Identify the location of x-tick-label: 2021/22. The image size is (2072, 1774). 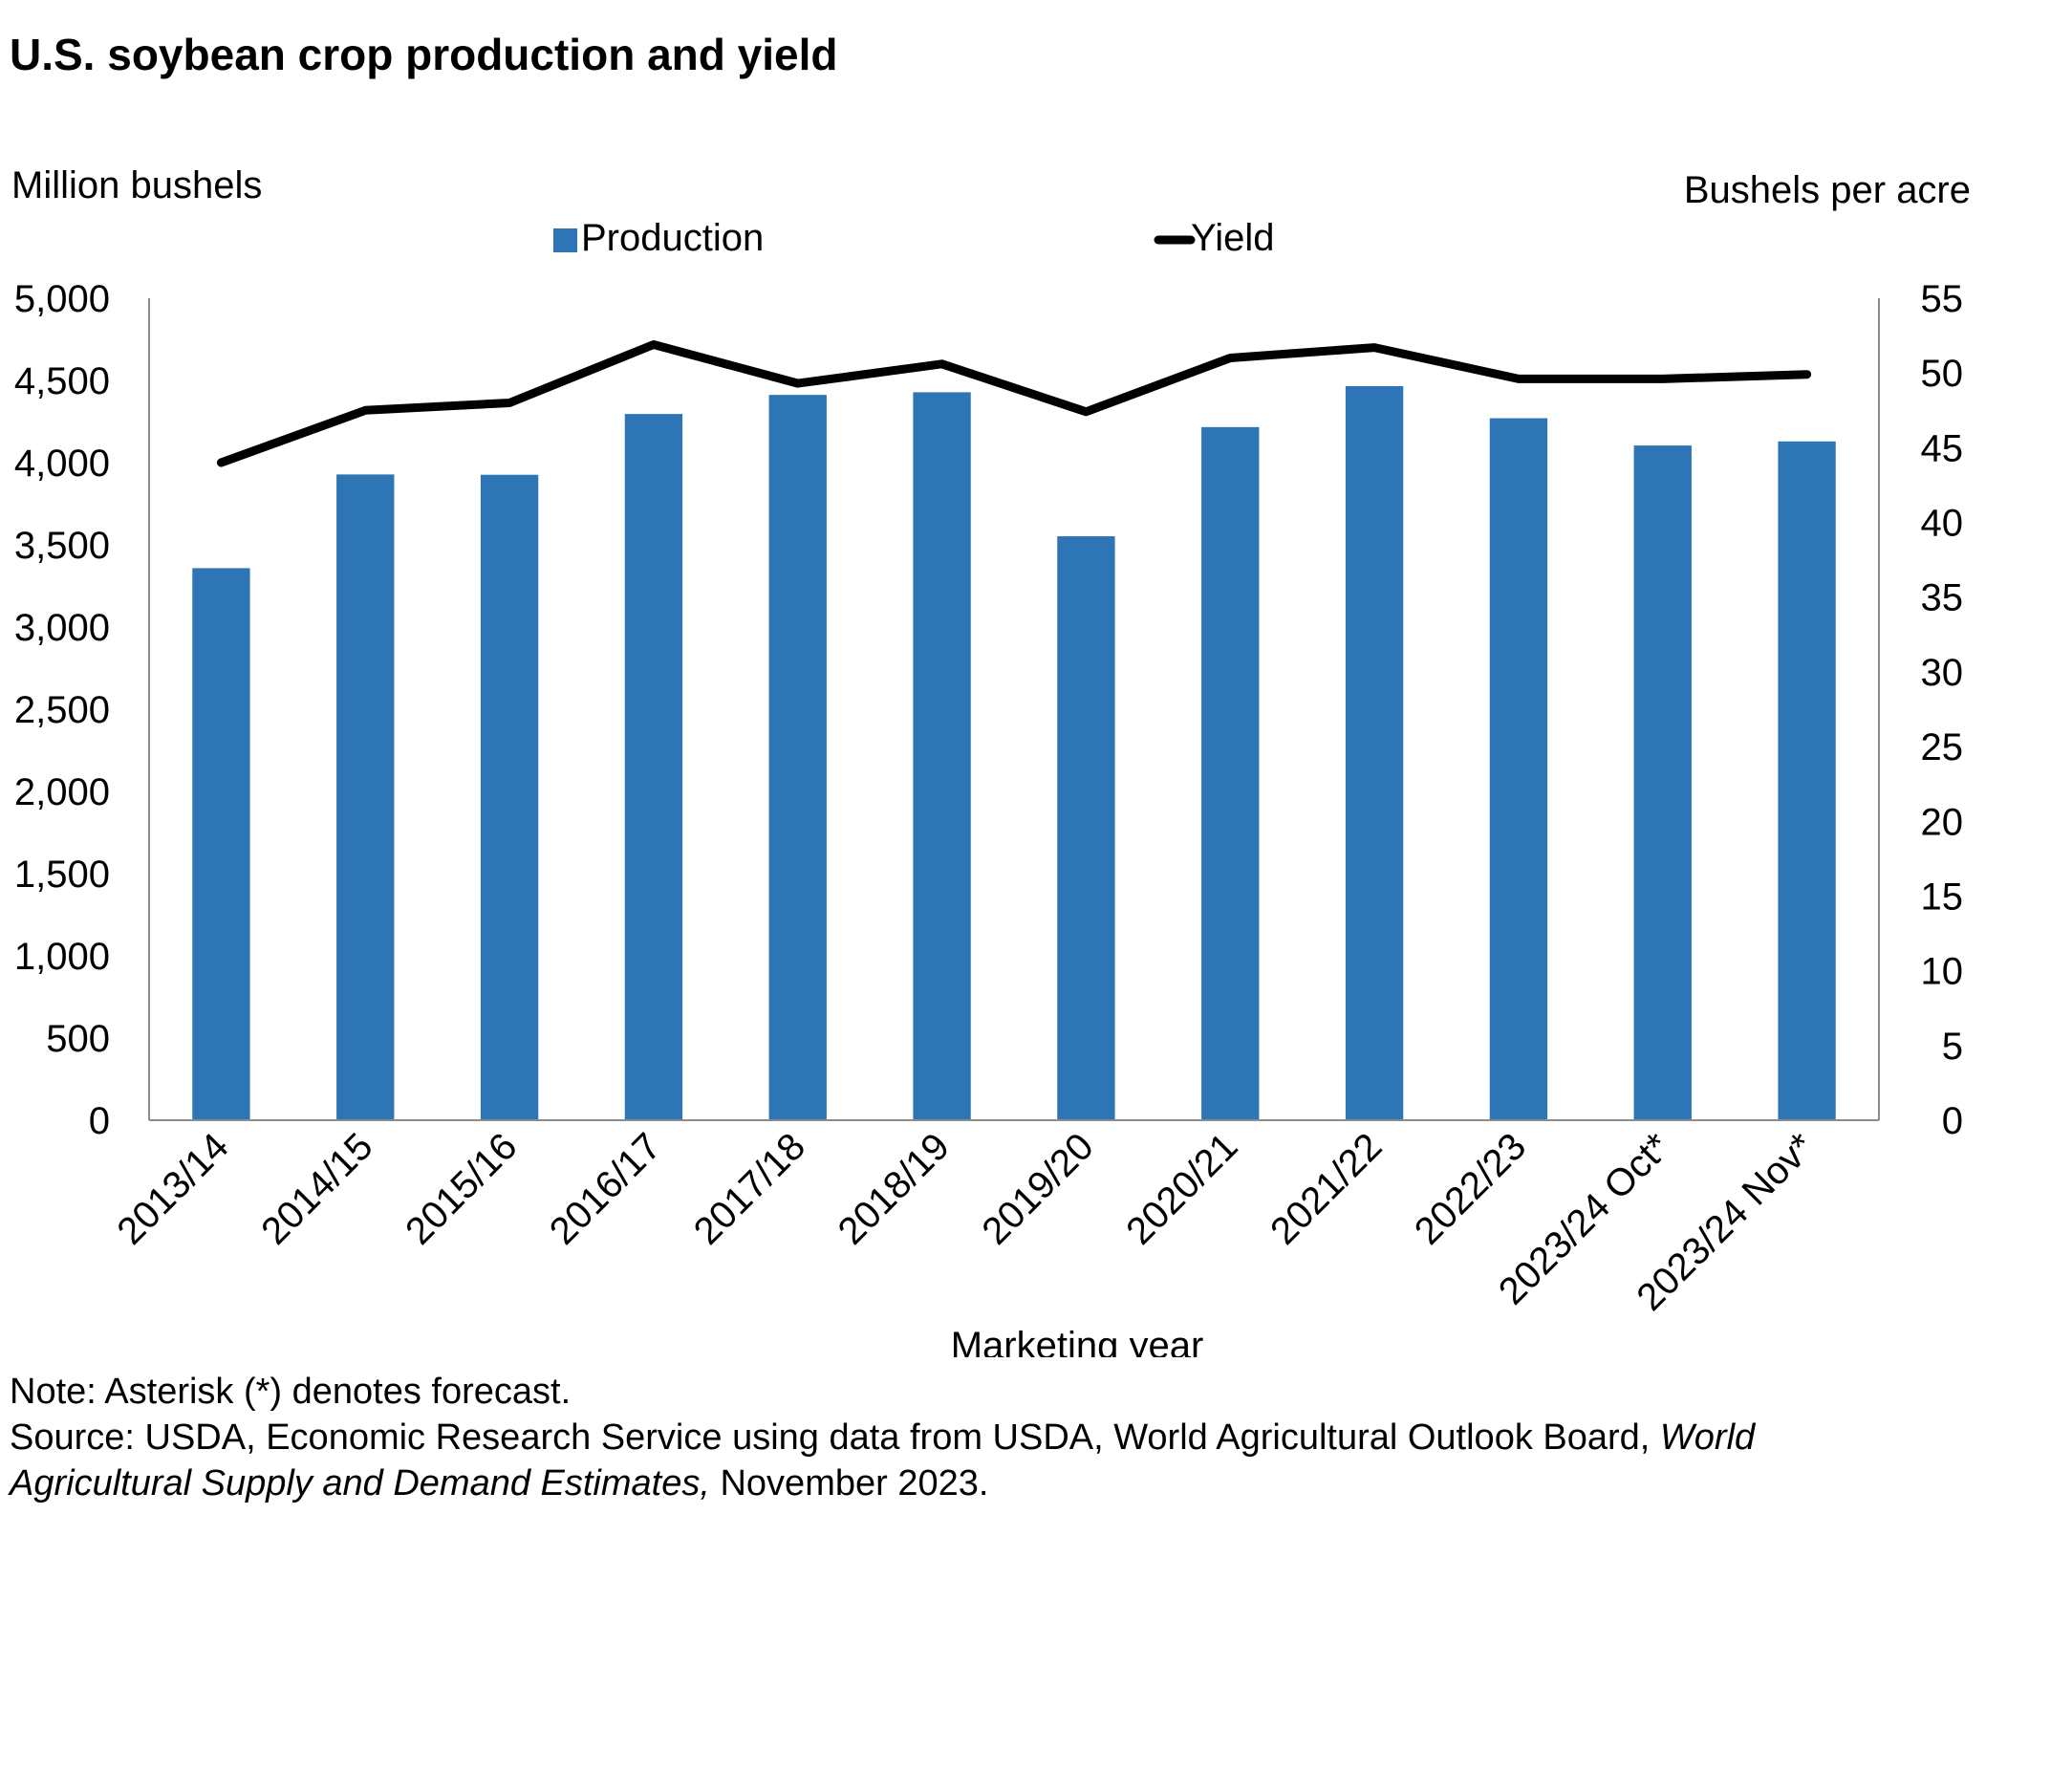
(1326, 1188).